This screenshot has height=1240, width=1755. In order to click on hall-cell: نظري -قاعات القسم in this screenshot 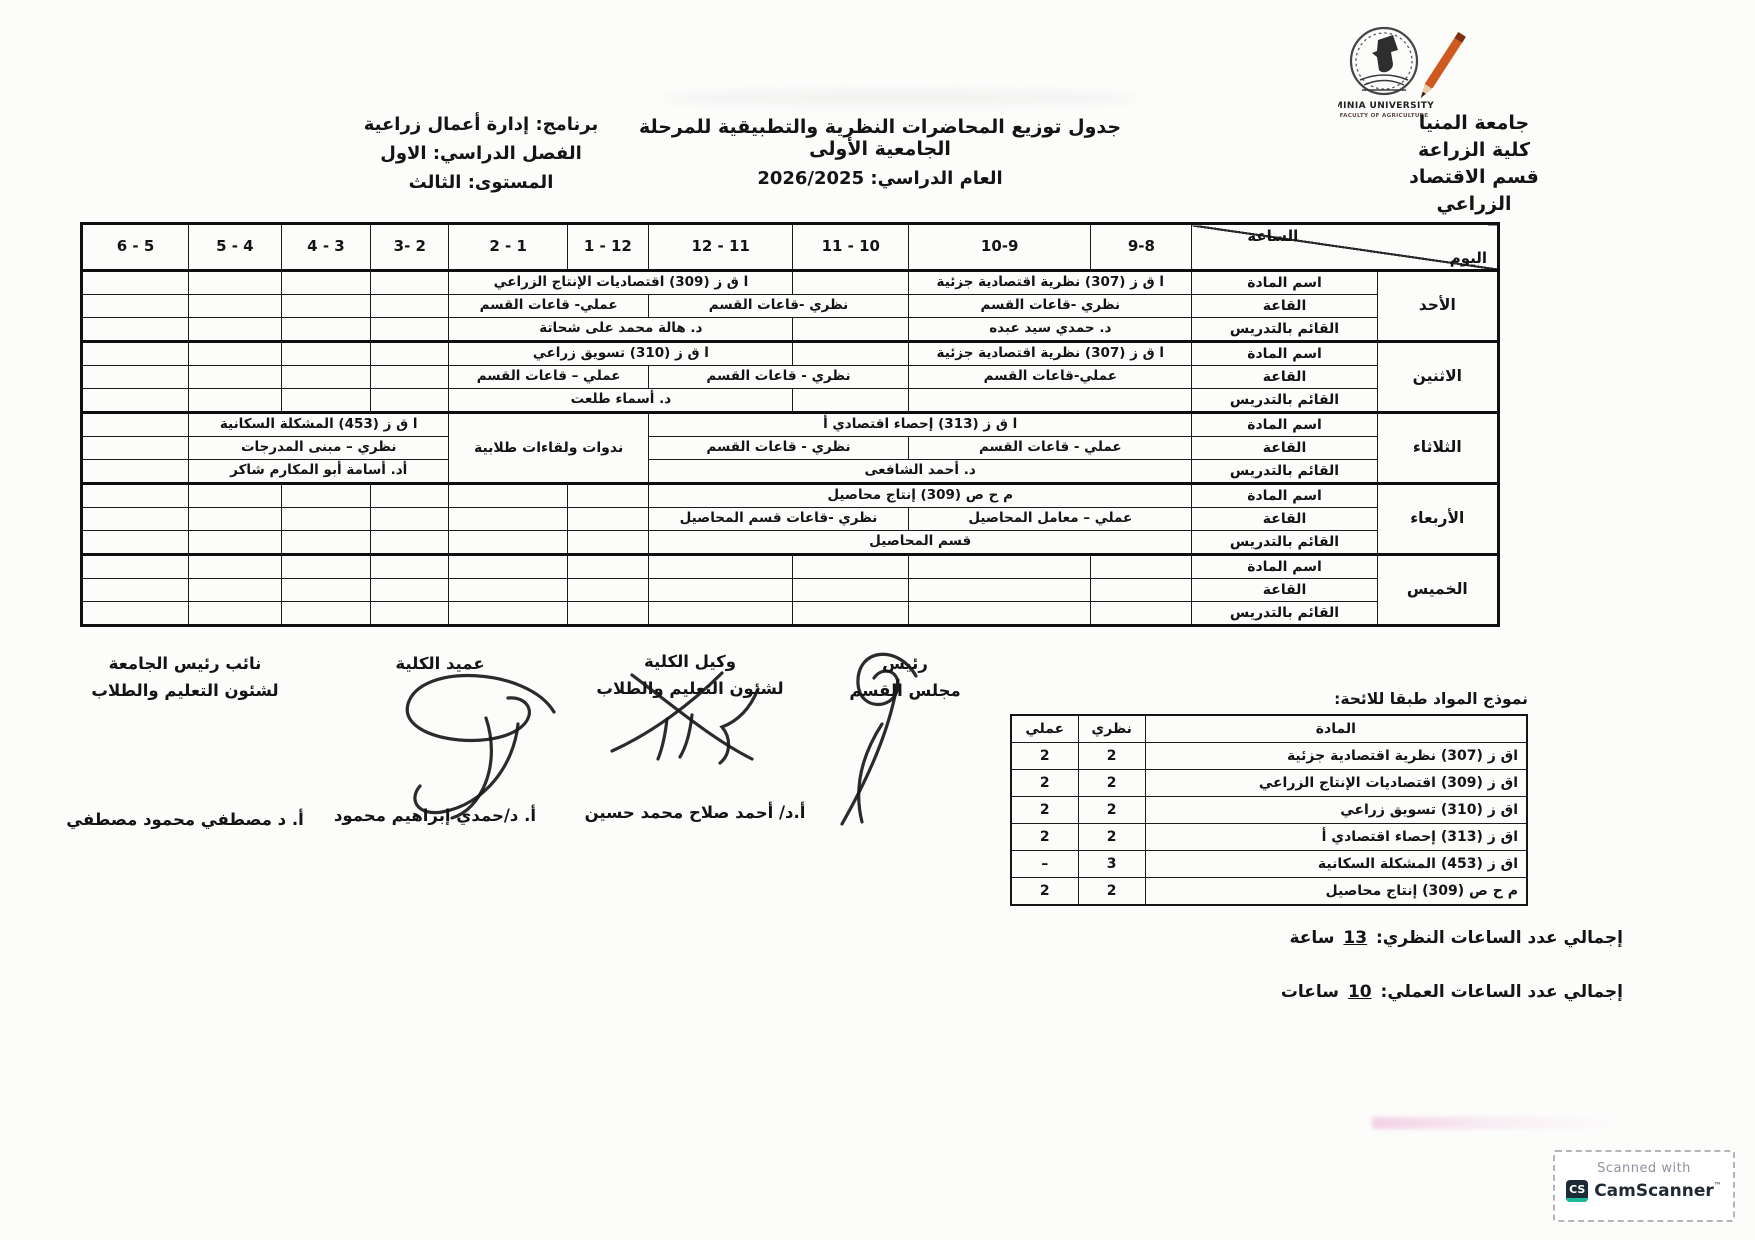, I will do `click(778, 306)`.